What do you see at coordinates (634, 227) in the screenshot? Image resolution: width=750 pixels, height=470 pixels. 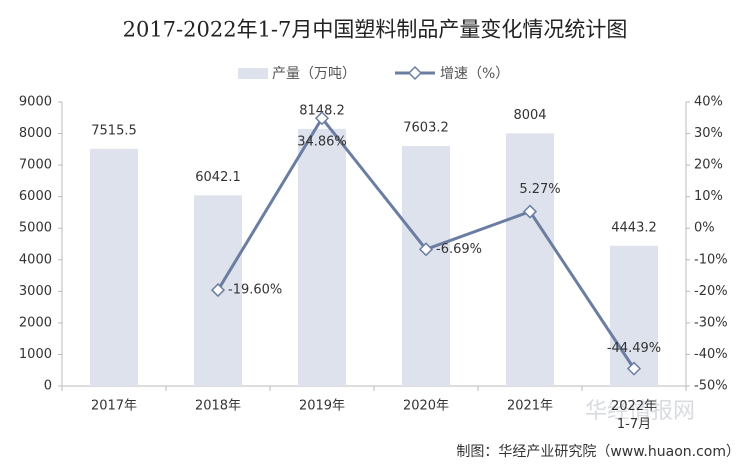 I see `bar-value-label: 4443.2` at bounding box center [634, 227].